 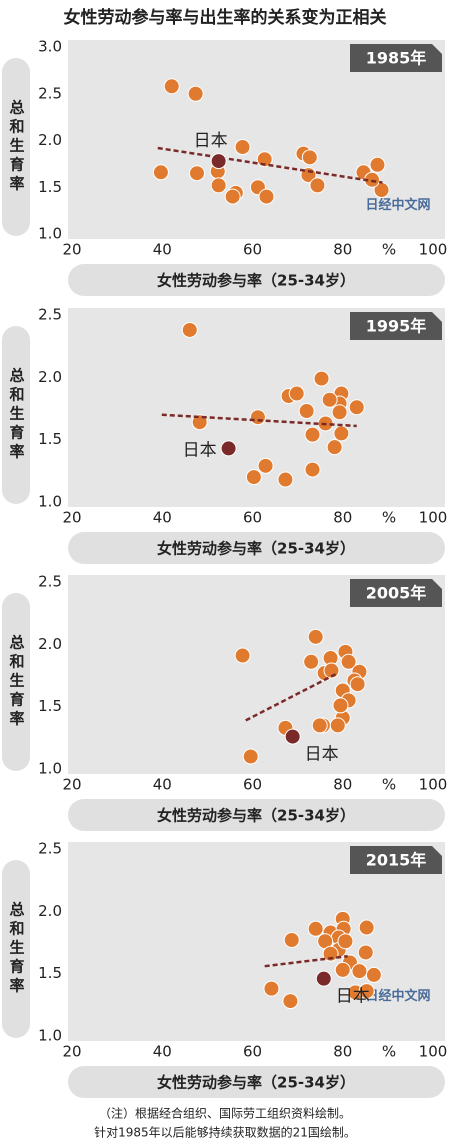 I want to click on x-axis-label: 女性劳动参与率（25-34岁）, so click(x=256, y=816).